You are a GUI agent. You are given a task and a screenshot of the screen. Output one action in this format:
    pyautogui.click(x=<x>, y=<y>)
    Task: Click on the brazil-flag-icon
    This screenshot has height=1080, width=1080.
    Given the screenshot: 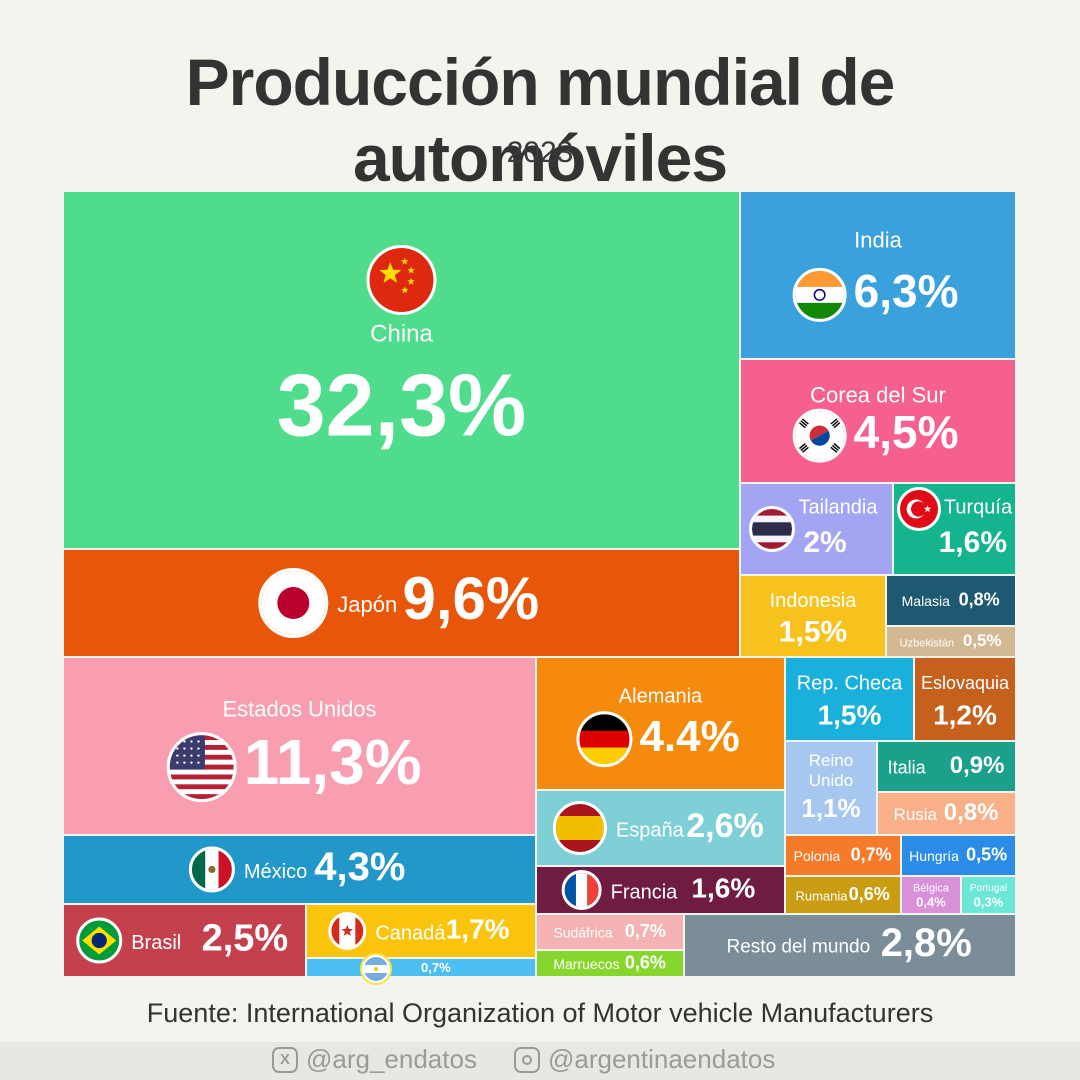 What is the action you would take?
    pyautogui.click(x=99, y=940)
    